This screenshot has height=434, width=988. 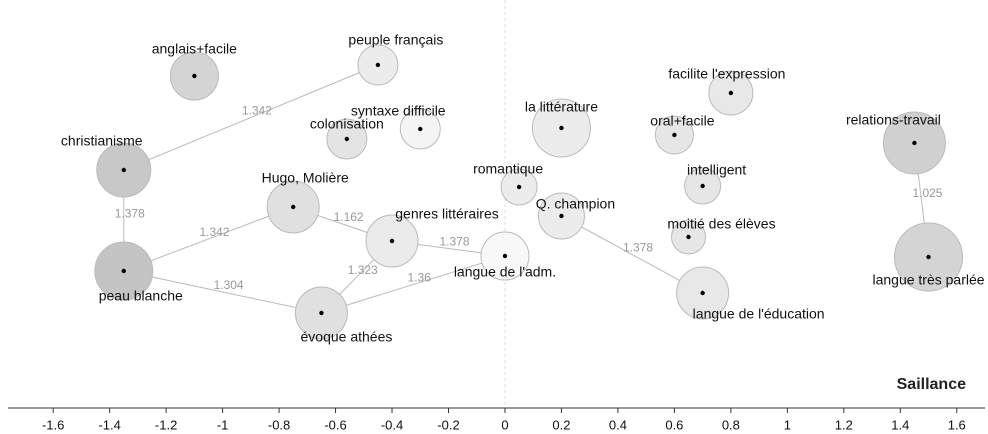 I want to click on x-tick-label: 0.8, so click(x=731, y=424).